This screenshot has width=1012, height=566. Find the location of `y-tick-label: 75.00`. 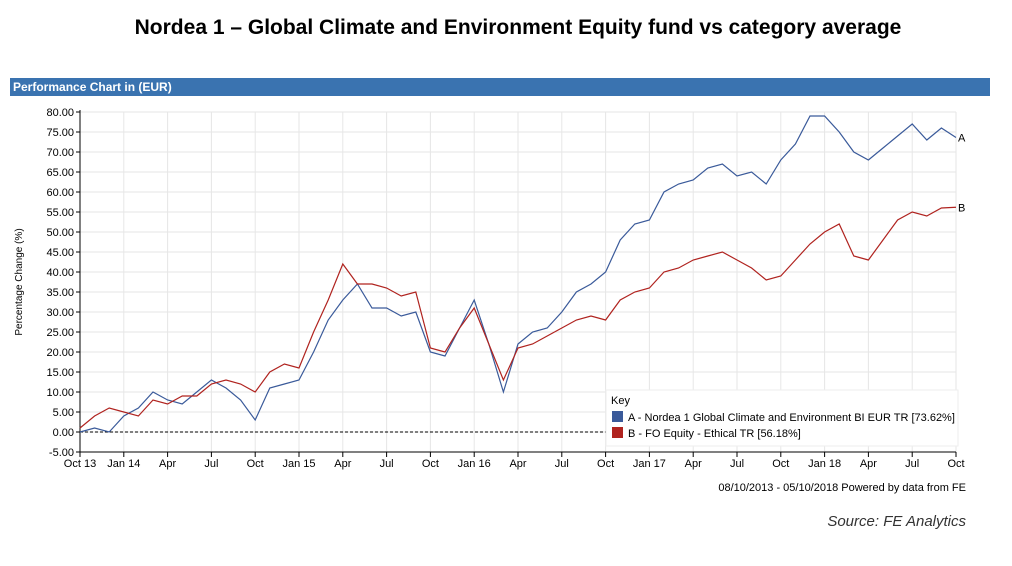

y-tick-label: 75.00 is located at coordinates (60, 133).